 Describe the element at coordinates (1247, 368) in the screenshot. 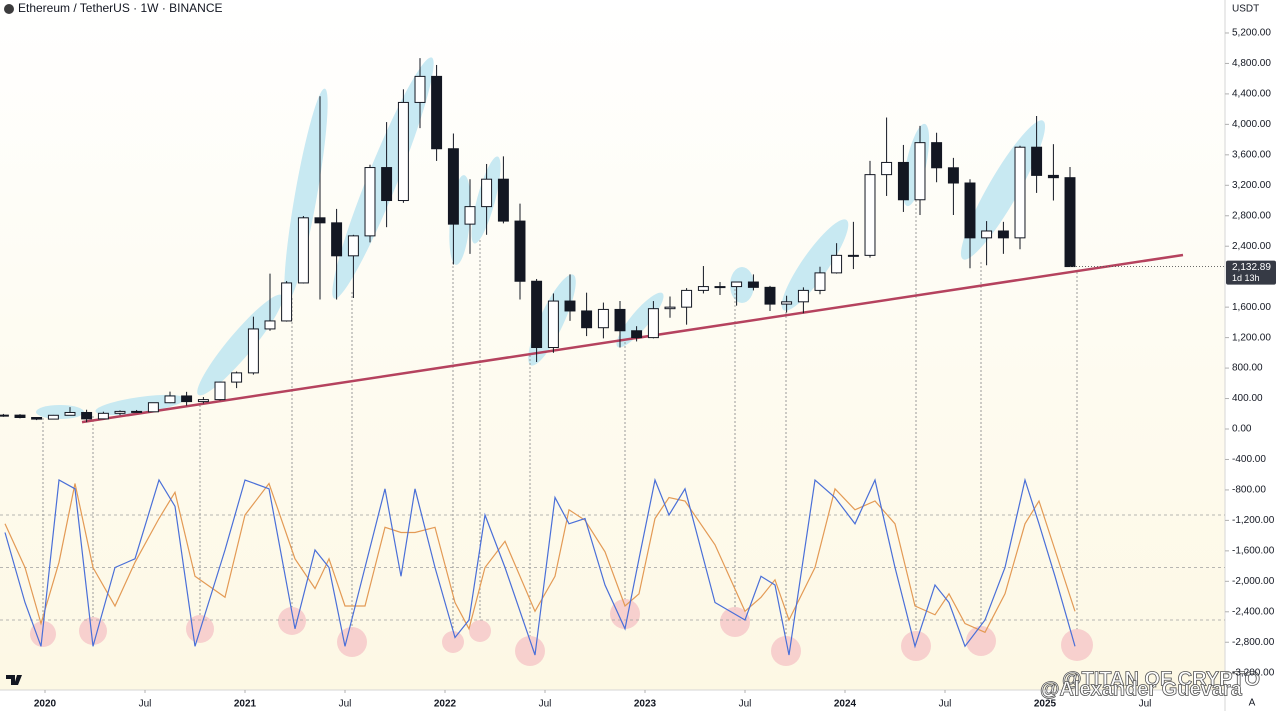

I see `y-tick-label: 800.00` at that location.